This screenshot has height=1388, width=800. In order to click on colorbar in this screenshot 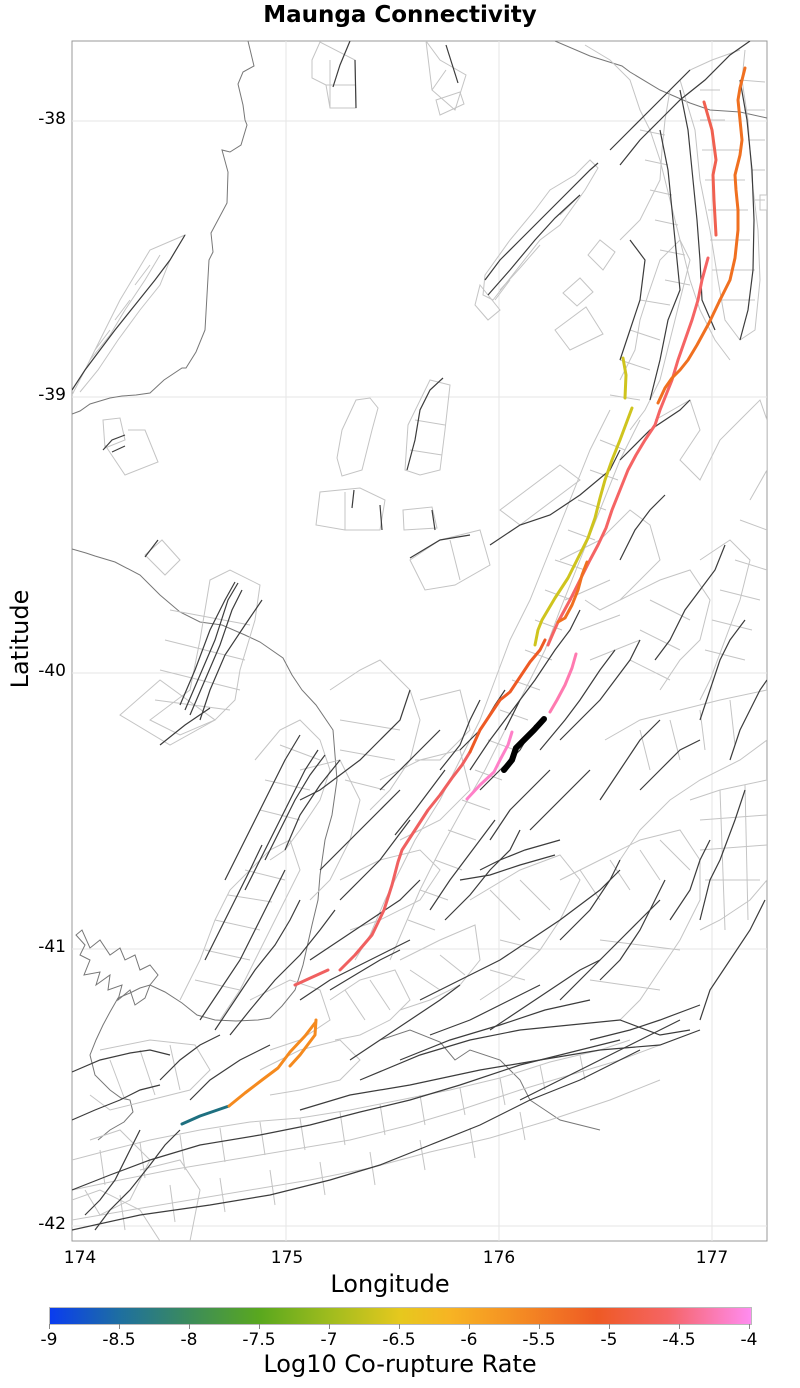, I will do `click(400, 1316)`.